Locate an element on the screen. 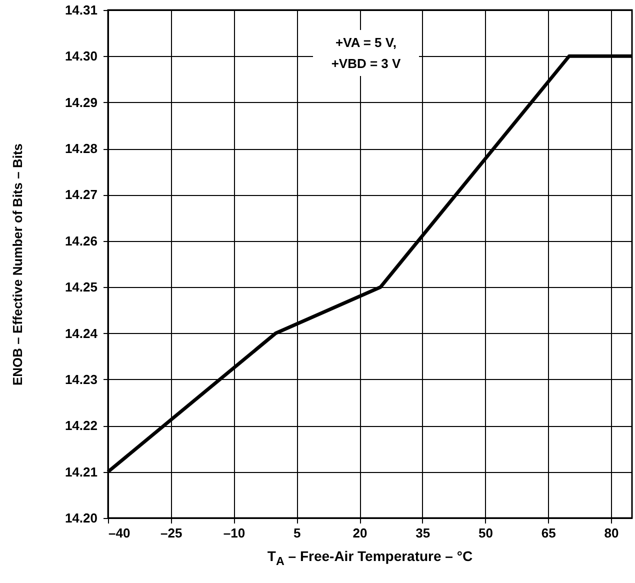 The height and width of the screenshot is (583, 635). annotation: +VA = 5 V, is located at coordinates (366, 43).